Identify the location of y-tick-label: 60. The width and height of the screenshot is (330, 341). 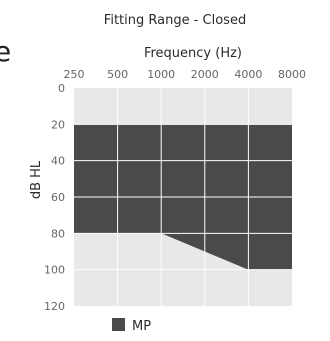
(58, 197).